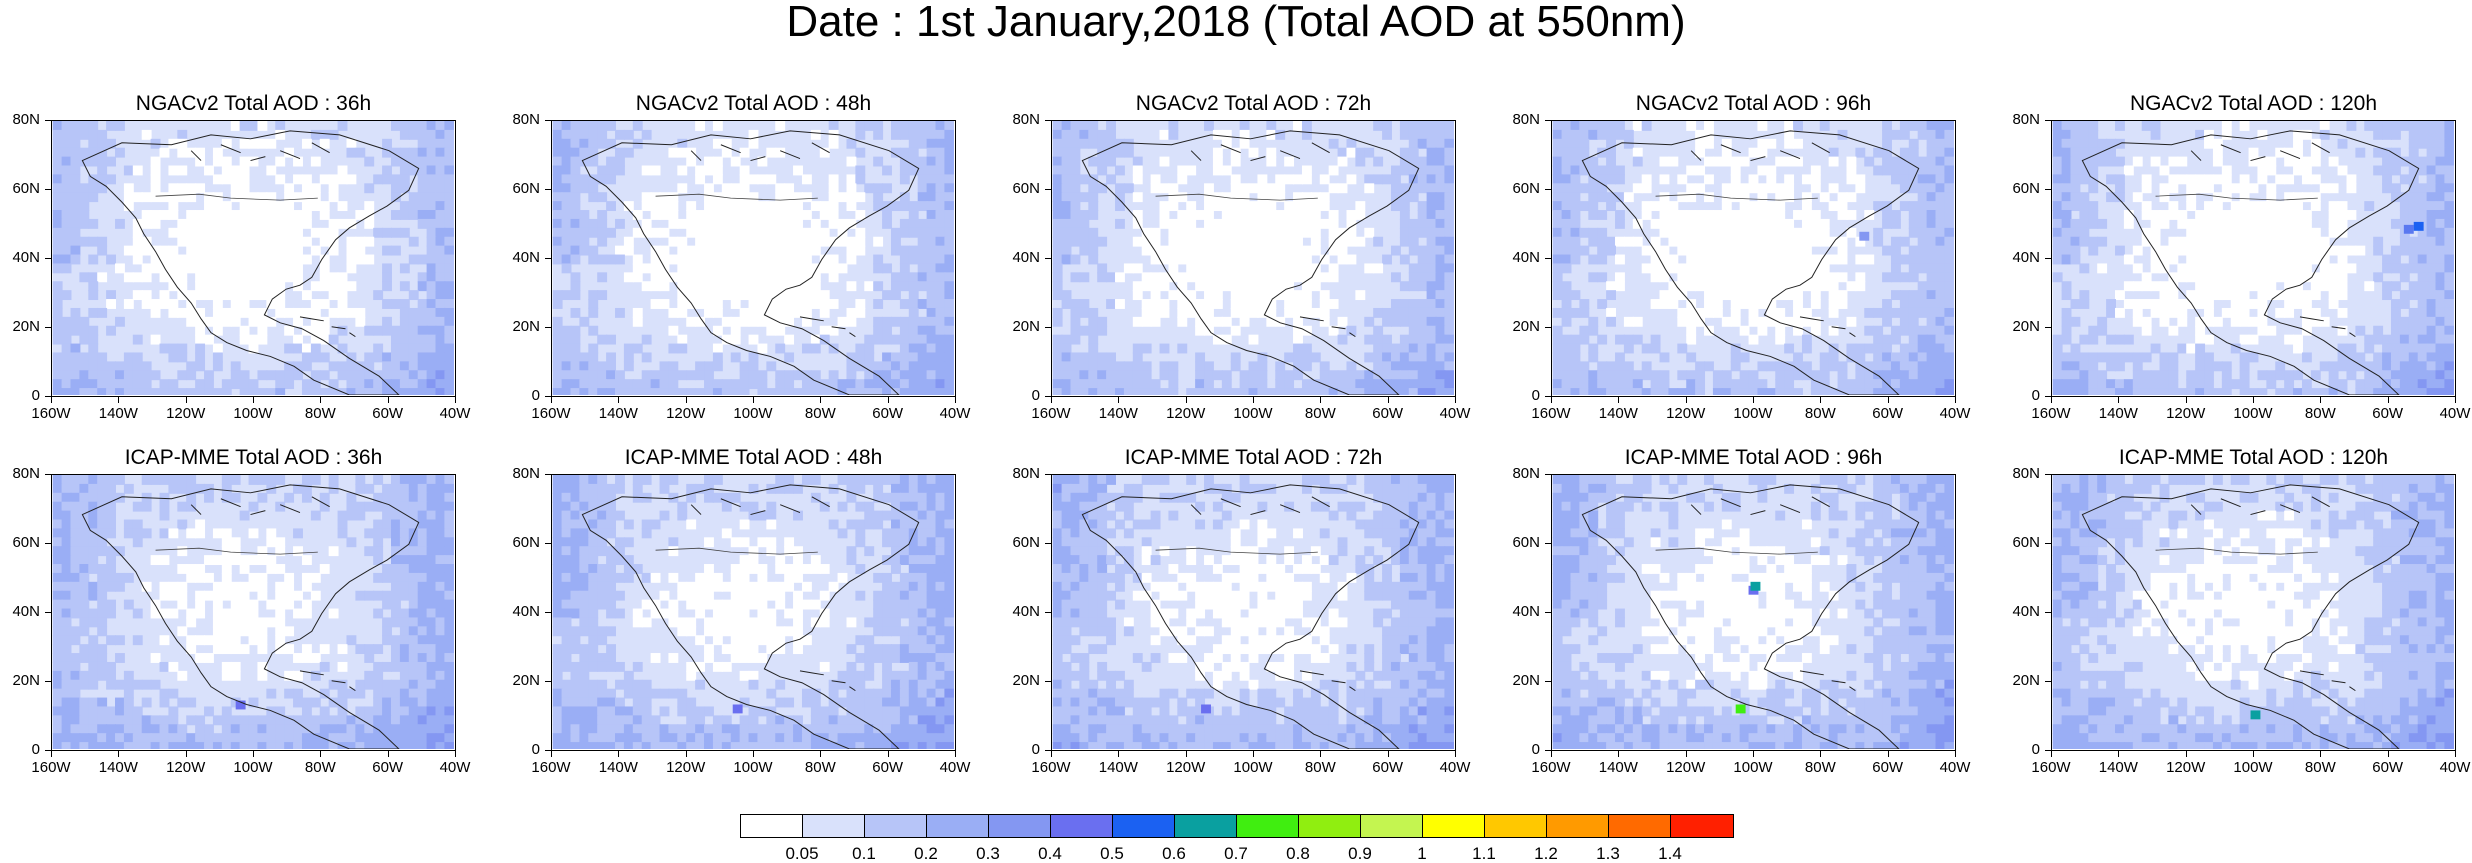 Image resolution: width=2472 pixels, height=863 pixels. I want to click on panel-title: NGACv2 Total AOD : 48h, so click(754, 104).